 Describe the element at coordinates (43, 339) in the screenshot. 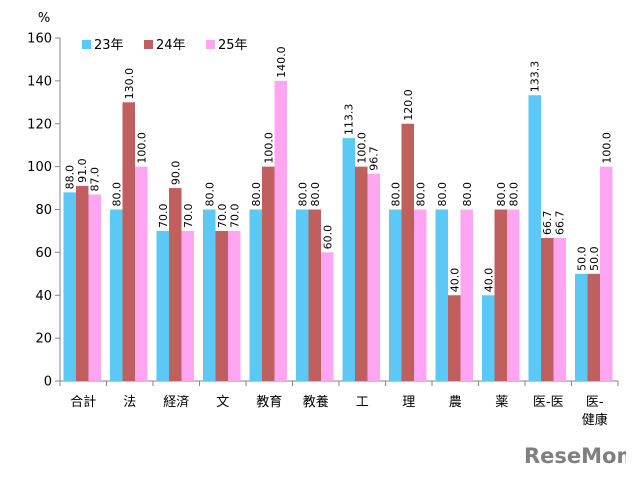

I see `y-tick-label: 20` at that location.